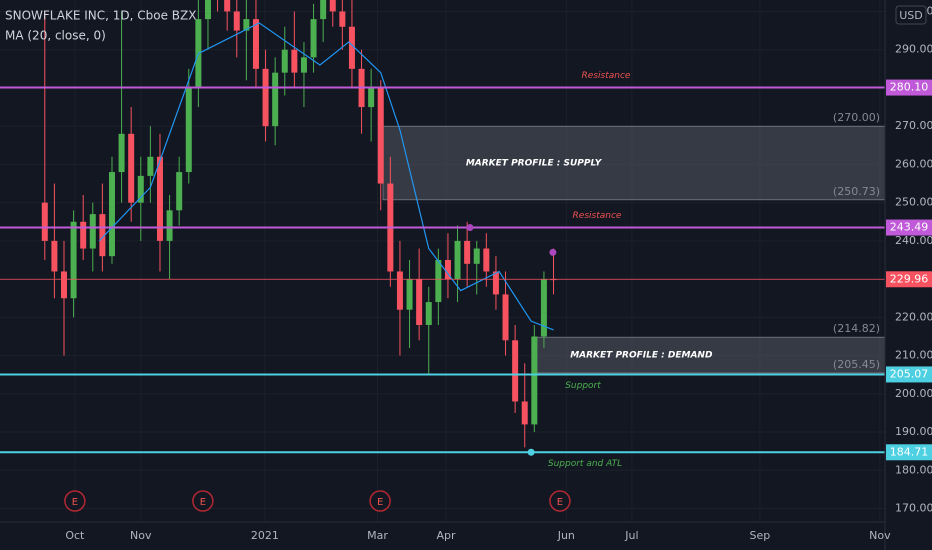 The width and height of the screenshot is (932, 550). Describe the element at coordinates (856, 364) in the screenshot. I see `zone-bottom-label: (205.45)` at that location.